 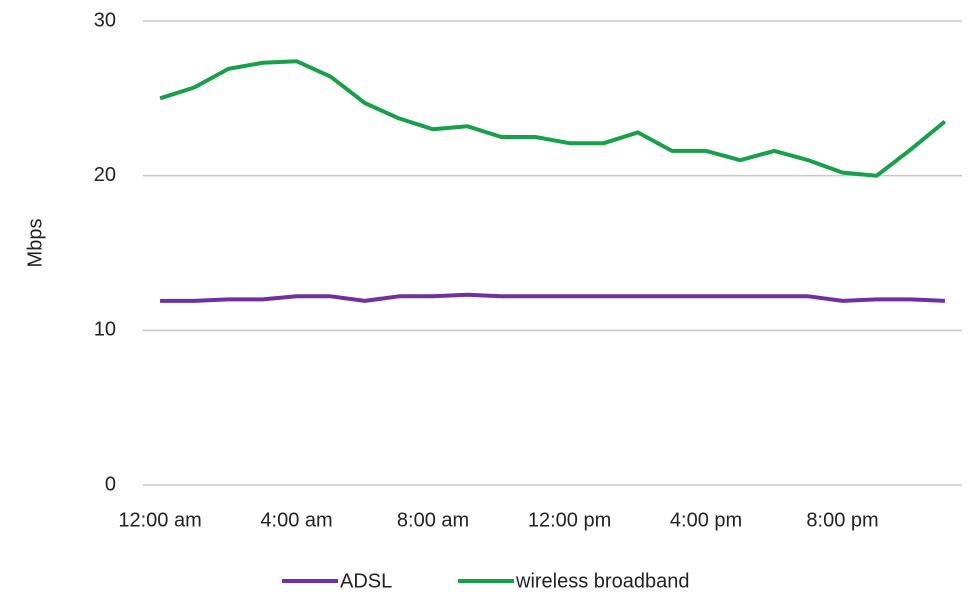 What do you see at coordinates (296, 520) in the screenshot?
I see `x-tick-label: 4:00 am` at bounding box center [296, 520].